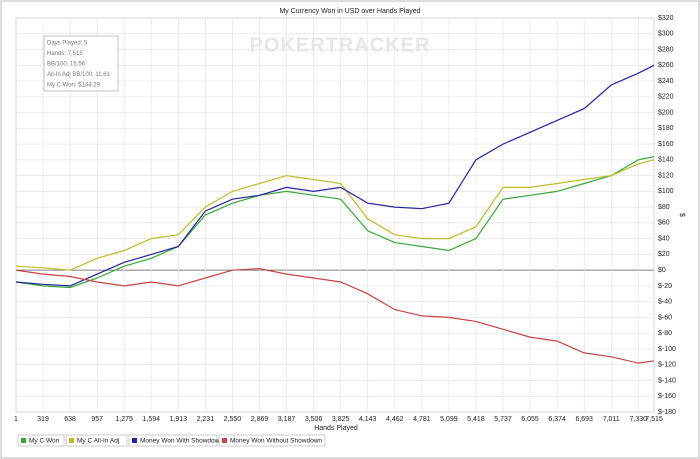 This screenshot has width=700, height=459. What do you see at coordinates (667, 365) in the screenshot?
I see `y-tick-label: $-120` at bounding box center [667, 365].